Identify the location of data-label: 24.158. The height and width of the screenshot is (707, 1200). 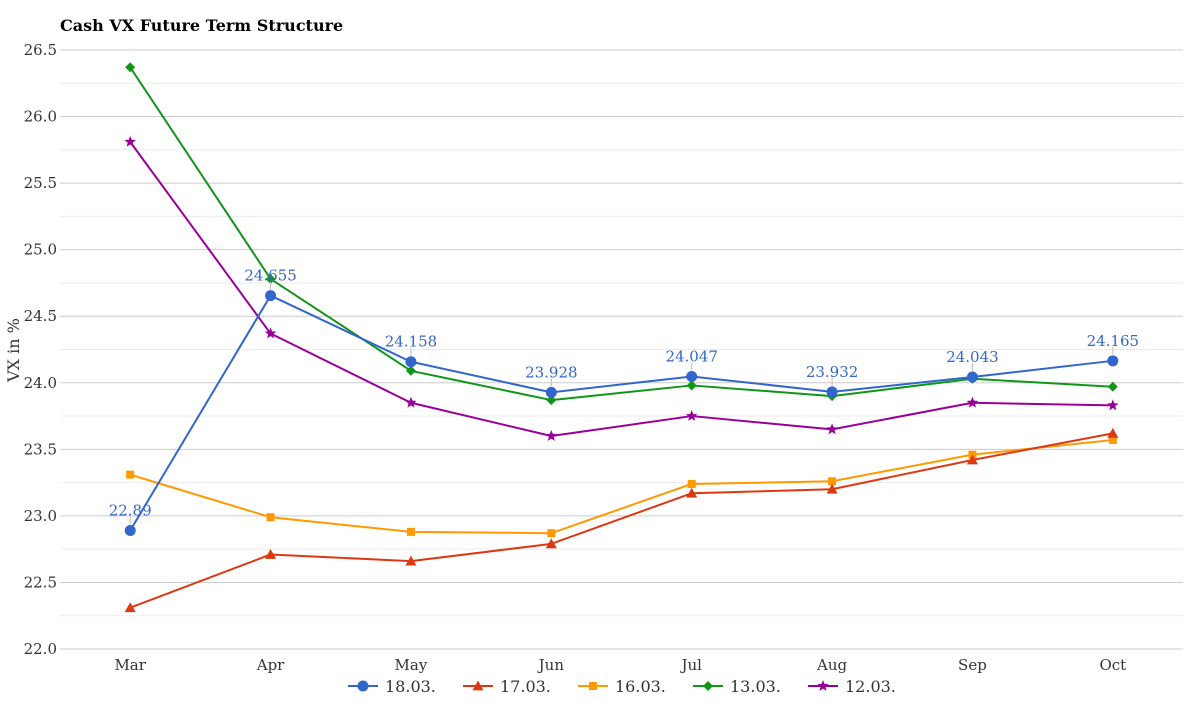
(411, 342).